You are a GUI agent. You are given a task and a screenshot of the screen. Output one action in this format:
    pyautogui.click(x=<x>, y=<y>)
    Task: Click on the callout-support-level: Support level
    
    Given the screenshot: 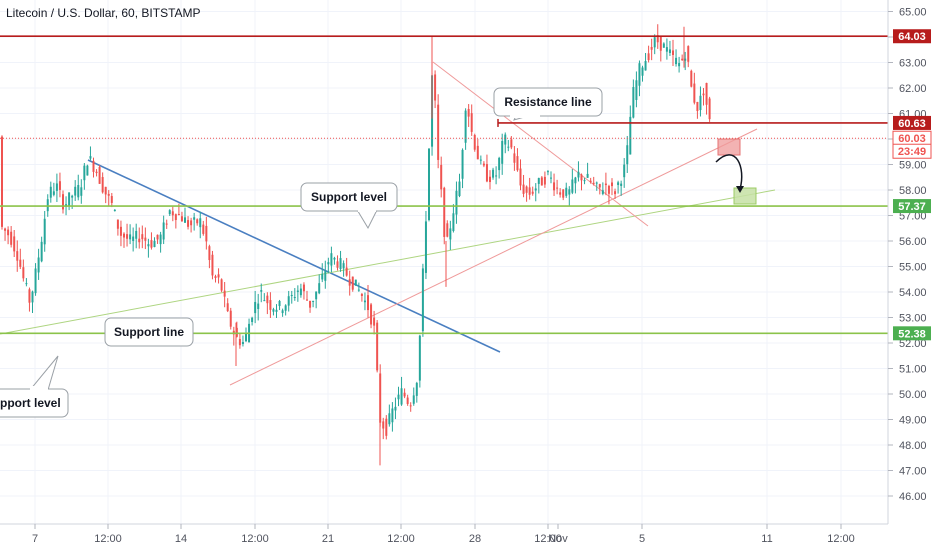 What is the action you would take?
    pyautogui.click(x=349, y=206)
    